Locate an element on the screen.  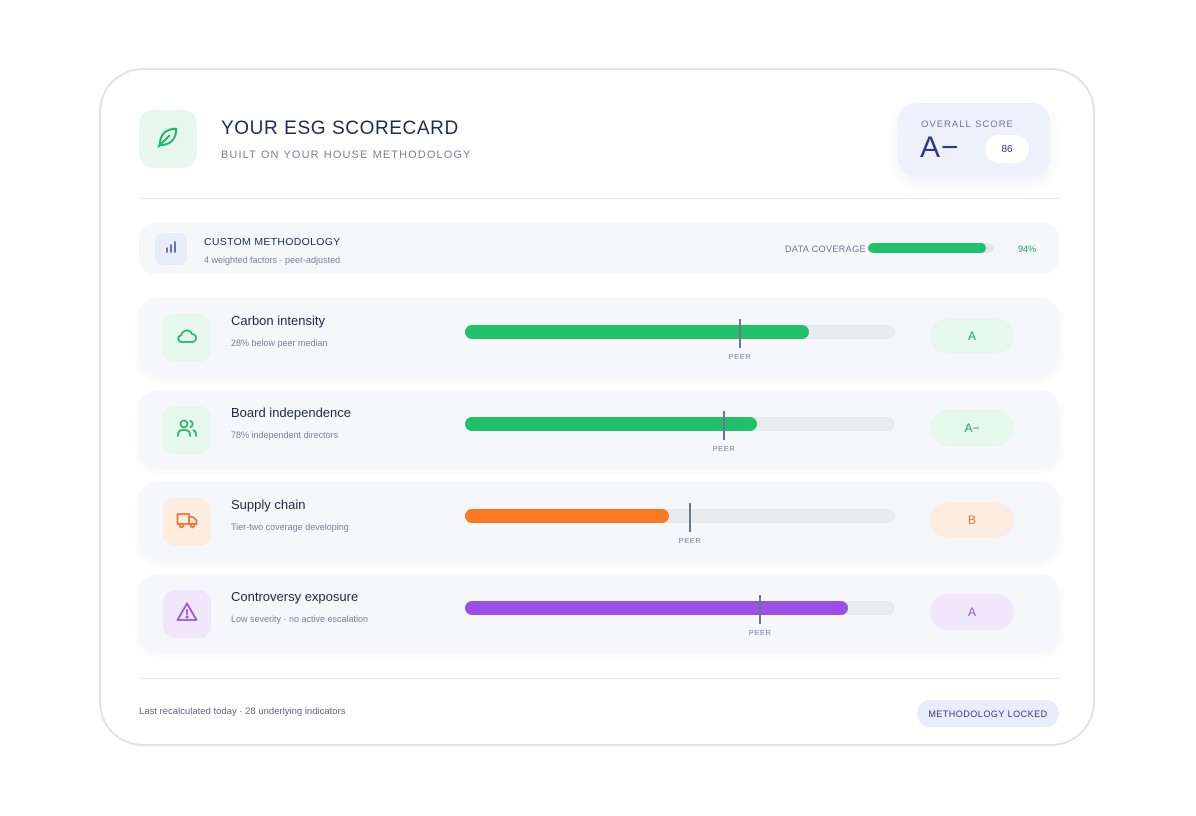
truck-icon is located at coordinates (187, 522).